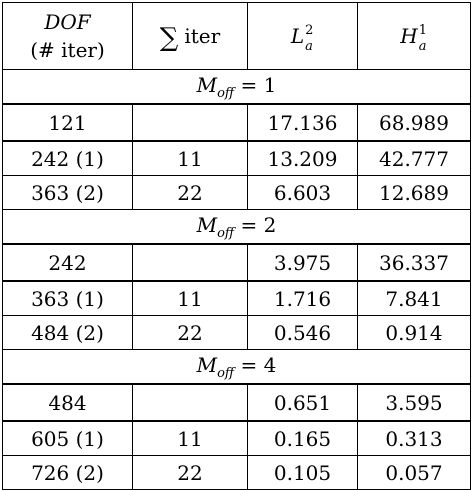 The height and width of the screenshot is (490, 473). Describe the element at coordinates (255, 224) in the screenshot. I see `section-title-value: = 2` at that location.